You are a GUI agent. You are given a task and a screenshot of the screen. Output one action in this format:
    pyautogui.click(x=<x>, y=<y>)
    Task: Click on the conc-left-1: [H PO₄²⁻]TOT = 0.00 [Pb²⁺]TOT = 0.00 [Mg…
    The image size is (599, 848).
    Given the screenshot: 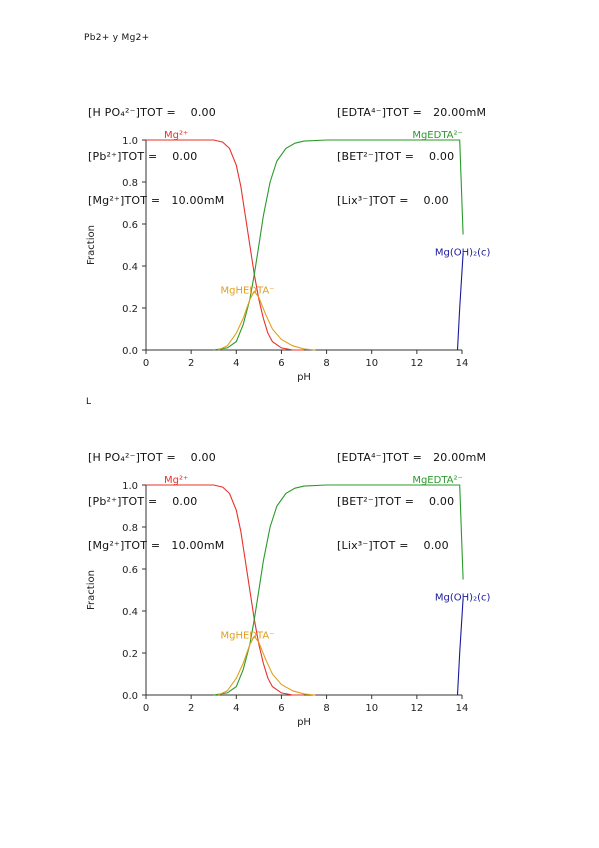 What is the action you would take?
    pyautogui.click(x=156, y=156)
    